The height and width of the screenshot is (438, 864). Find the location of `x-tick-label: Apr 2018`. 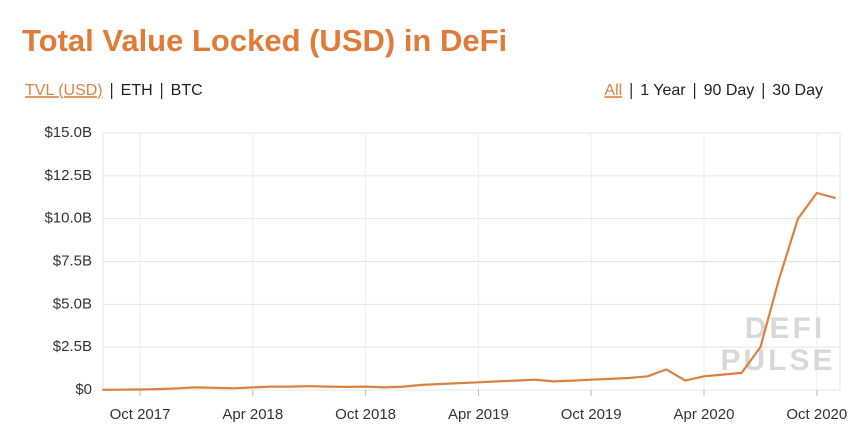

x-tick-label: Apr 2018 is located at coordinates (252, 414).